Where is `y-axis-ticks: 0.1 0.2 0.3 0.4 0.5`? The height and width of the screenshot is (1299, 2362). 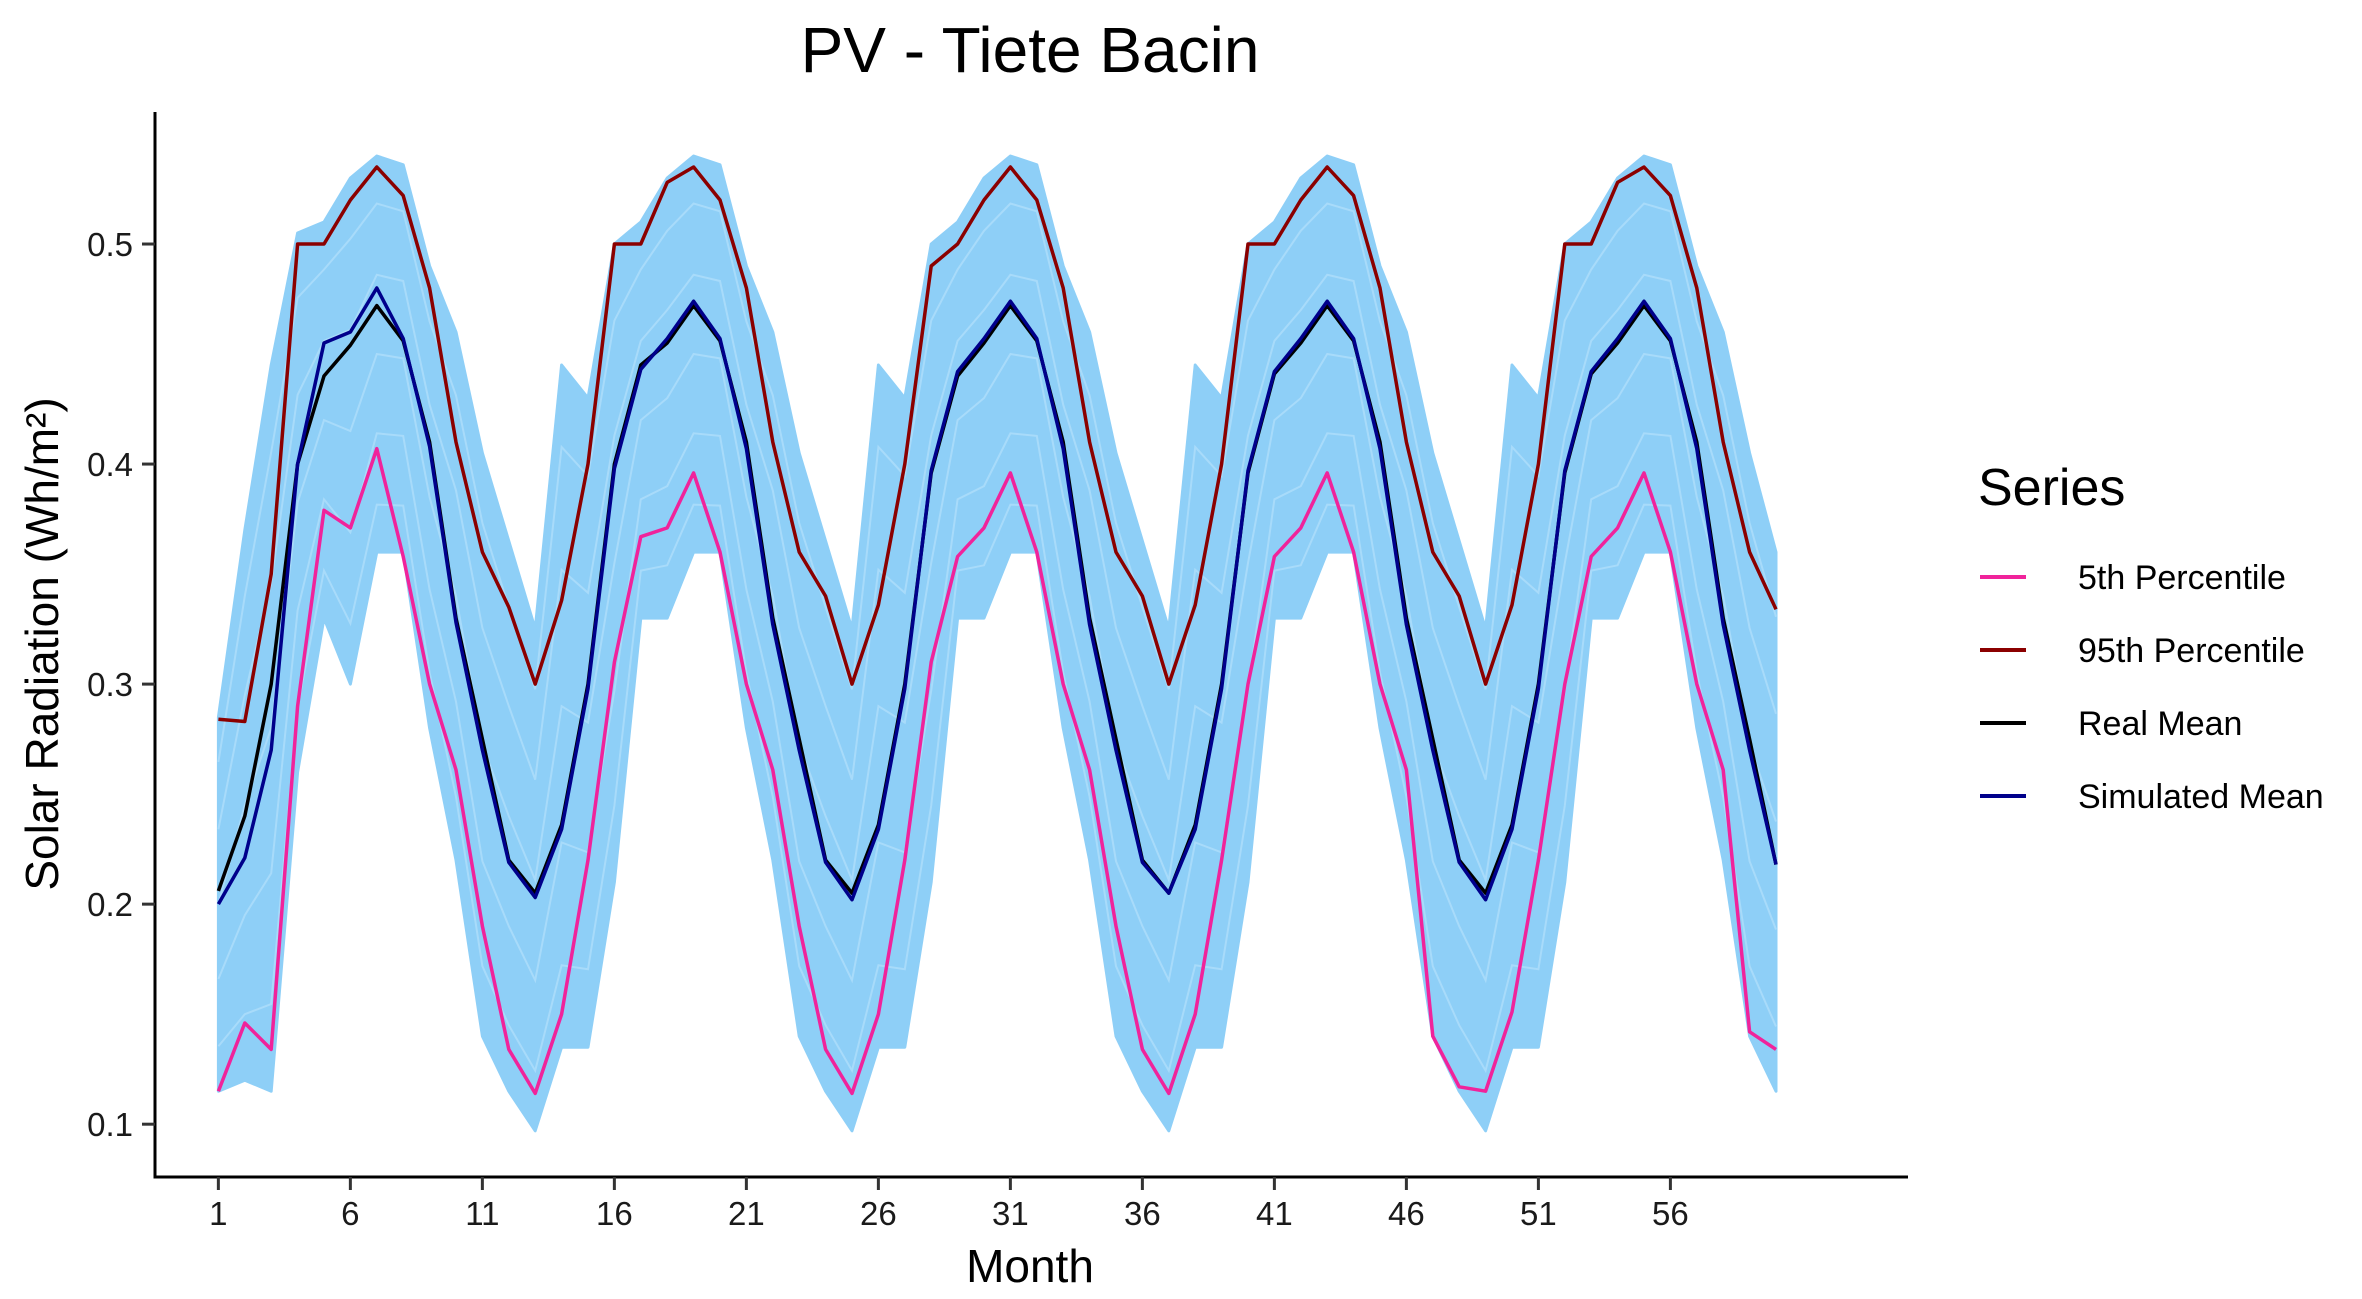 y-axis-ticks: 0.1 0.2 0.3 0.4 0.5 is located at coordinates (121, 684).